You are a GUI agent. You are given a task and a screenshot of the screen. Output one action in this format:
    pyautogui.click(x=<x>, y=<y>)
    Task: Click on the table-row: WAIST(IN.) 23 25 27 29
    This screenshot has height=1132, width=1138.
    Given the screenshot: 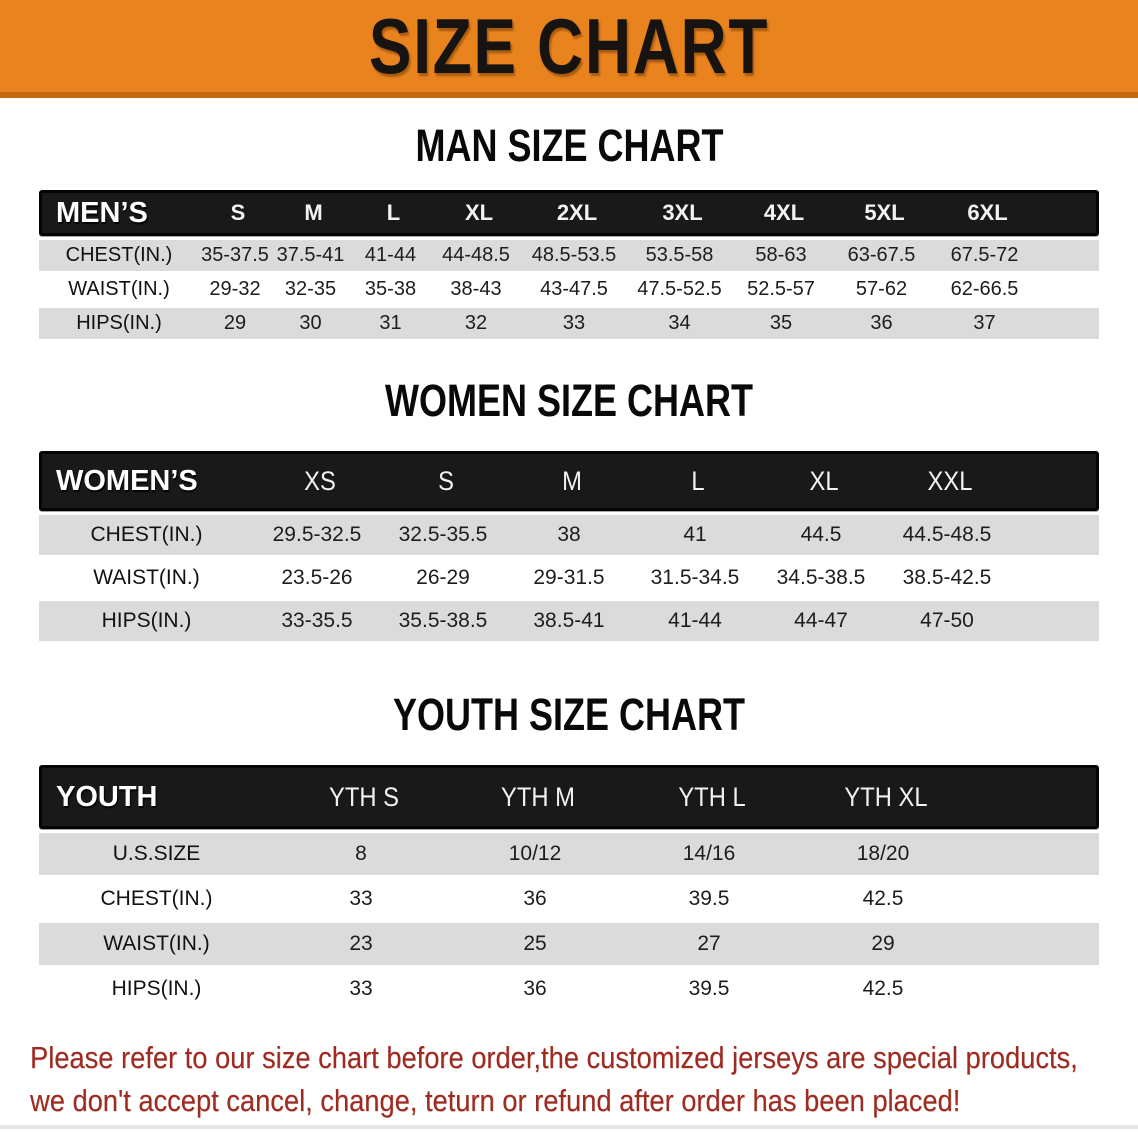 What is the action you would take?
    pyautogui.click(x=569, y=944)
    